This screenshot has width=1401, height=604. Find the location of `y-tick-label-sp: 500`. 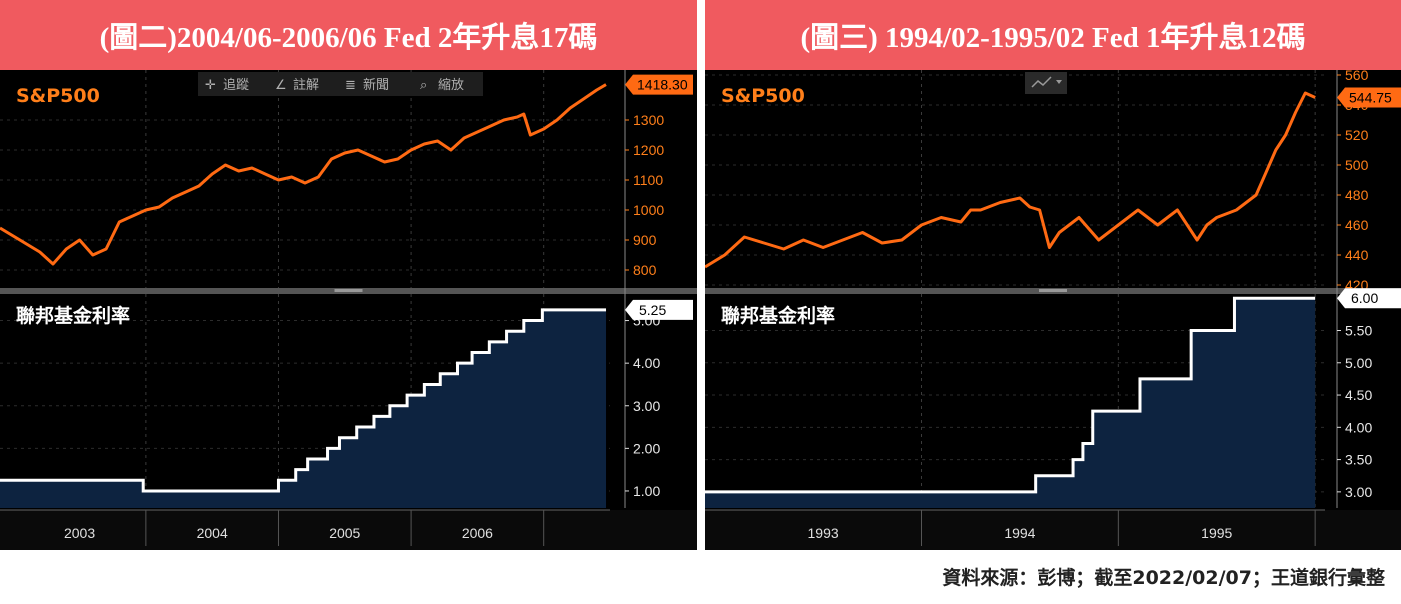

y-tick-label-sp: 500 is located at coordinates (1357, 165).